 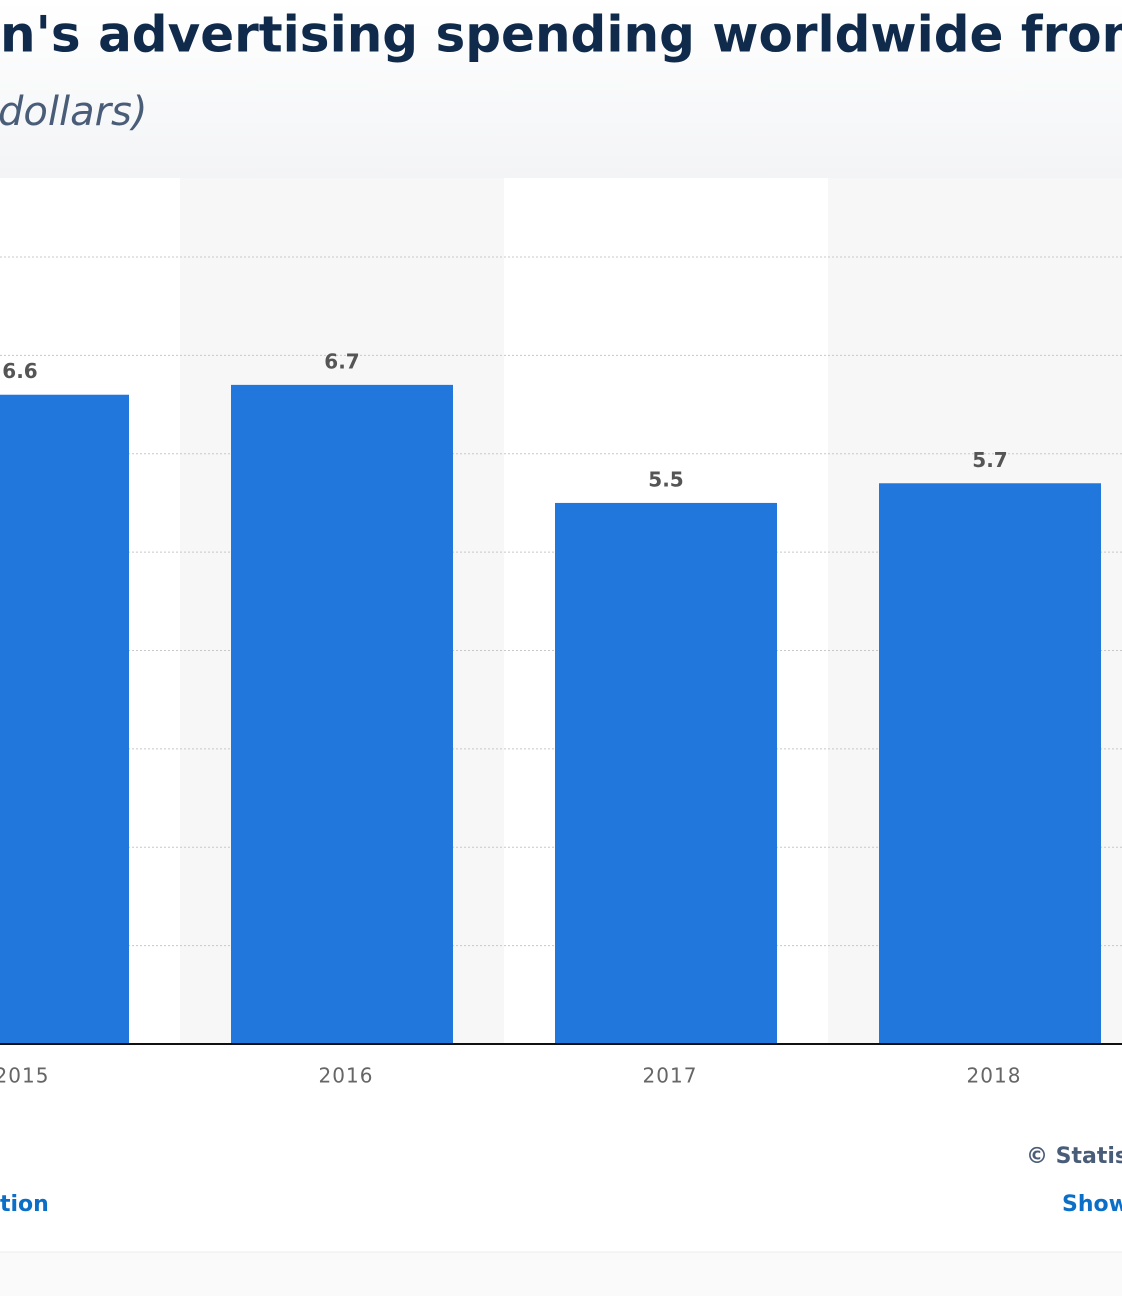 I want to click on value-label: 6.7, so click(x=341, y=361).